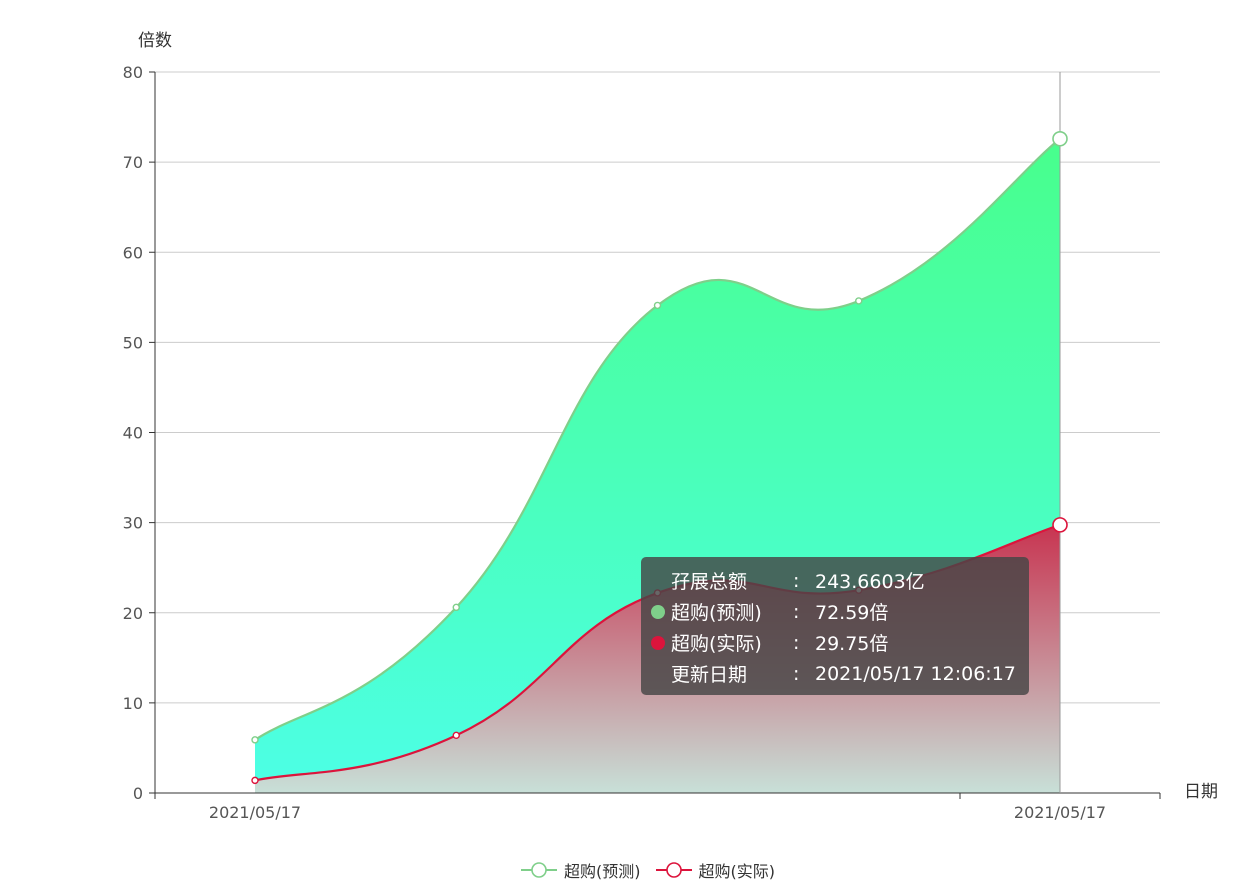  I want to click on tooltip-value: 29.75倍, so click(852, 644).